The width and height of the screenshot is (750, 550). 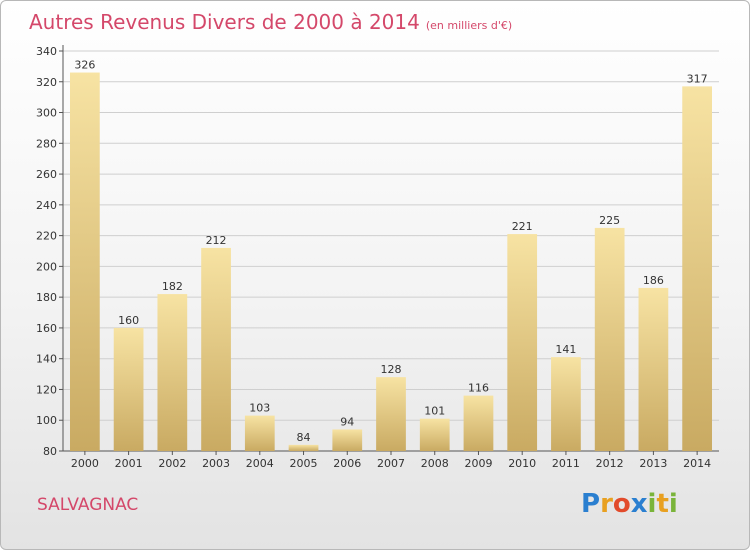 What do you see at coordinates (304, 463) in the screenshot?
I see `x-tick-label-2005: 2005` at bounding box center [304, 463].